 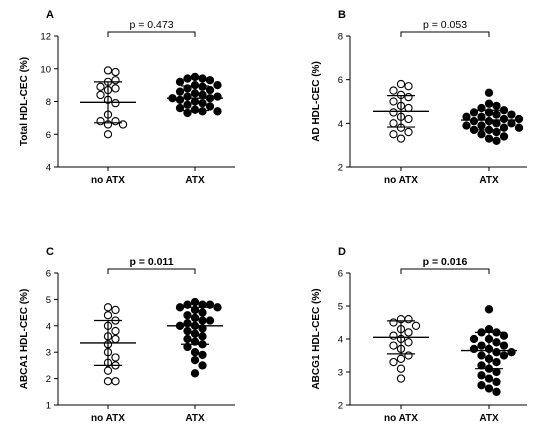 I want to click on y-tick-label: 8, so click(x=48, y=102).